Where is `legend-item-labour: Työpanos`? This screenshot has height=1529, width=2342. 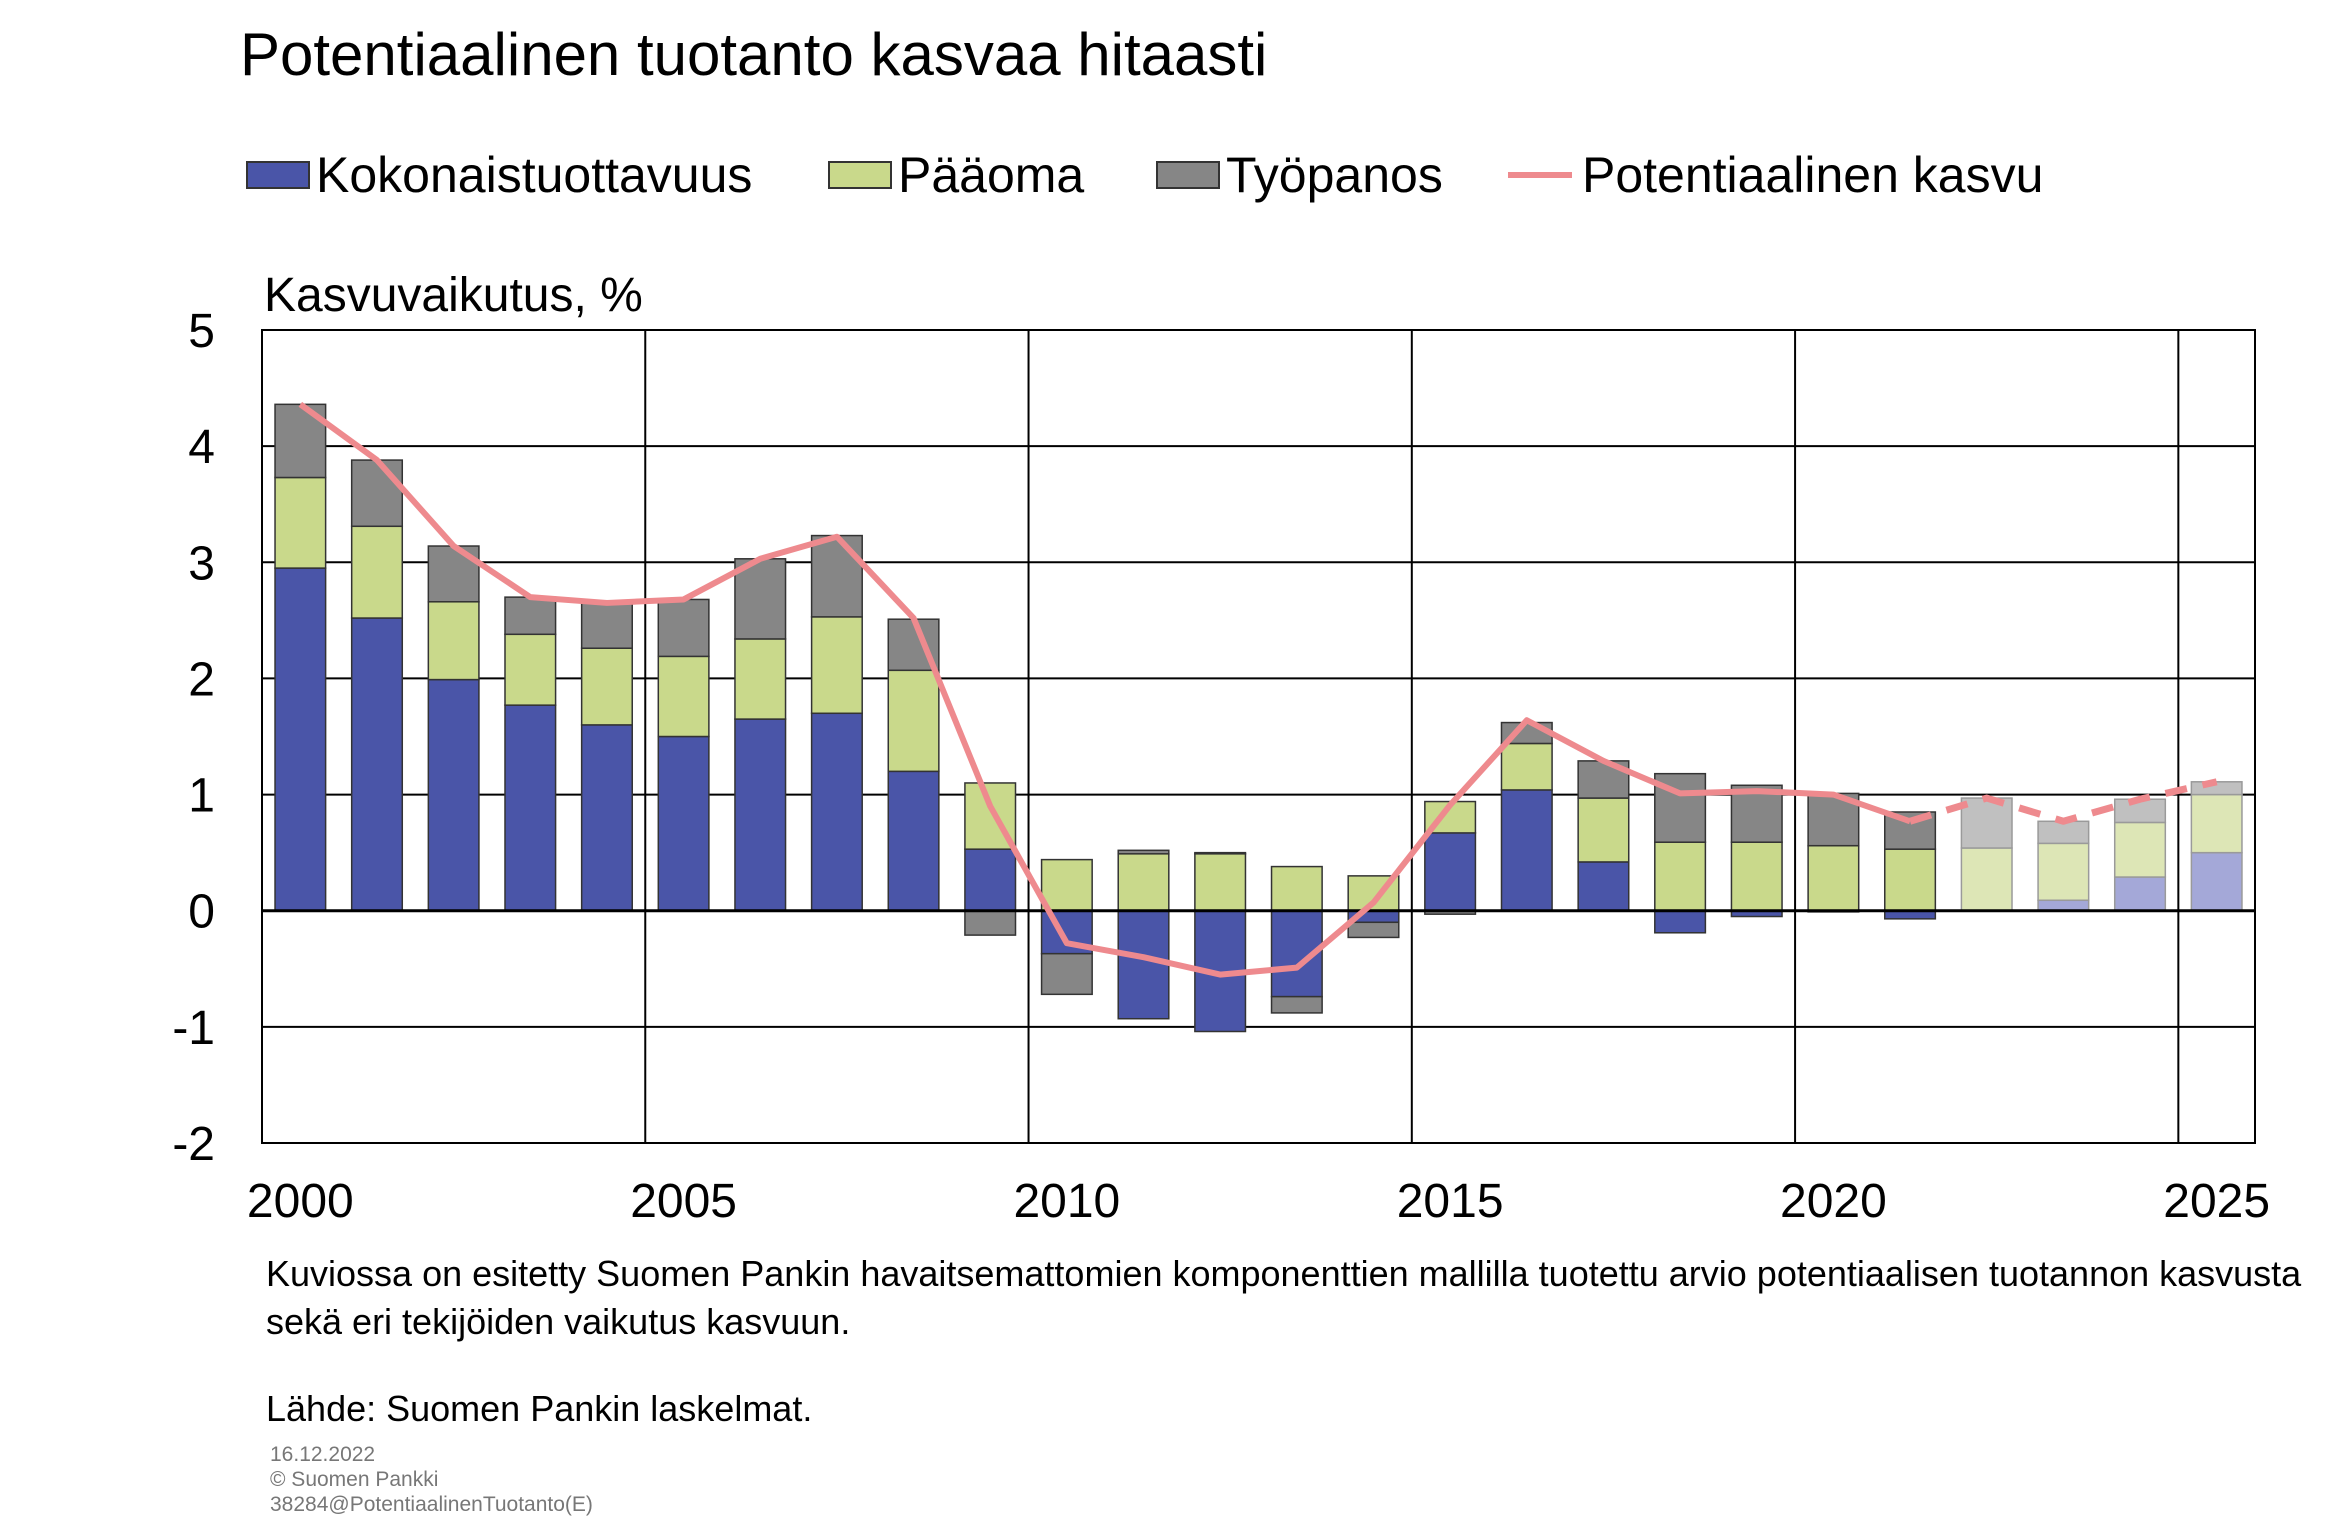
legend-item-labour: Työpanos is located at coordinates (1299, 175).